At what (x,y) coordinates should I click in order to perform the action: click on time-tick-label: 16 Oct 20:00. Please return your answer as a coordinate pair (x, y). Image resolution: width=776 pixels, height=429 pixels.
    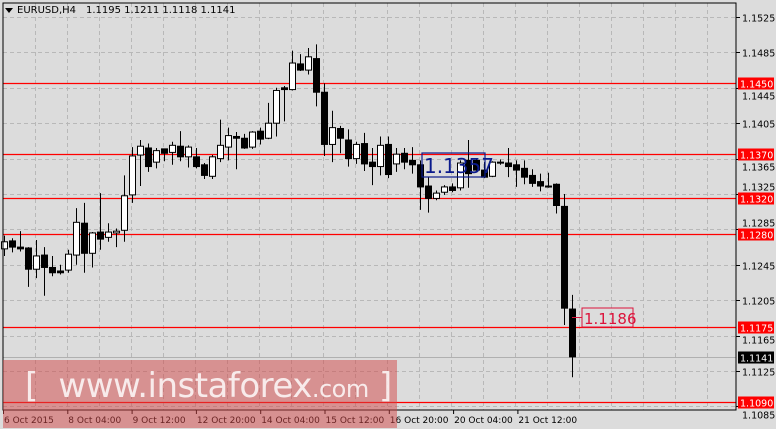
    Looking at the image, I should click on (419, 421).